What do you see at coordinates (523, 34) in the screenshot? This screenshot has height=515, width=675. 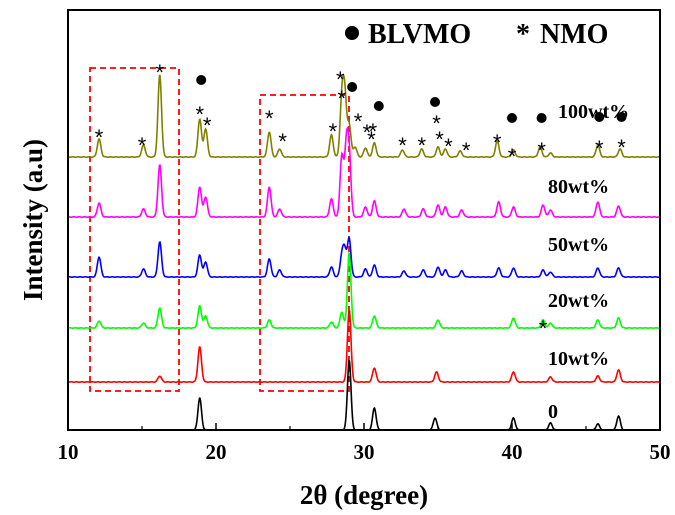 I see `legend-nmo-star-icon: *` at bounding box center [523, 34].